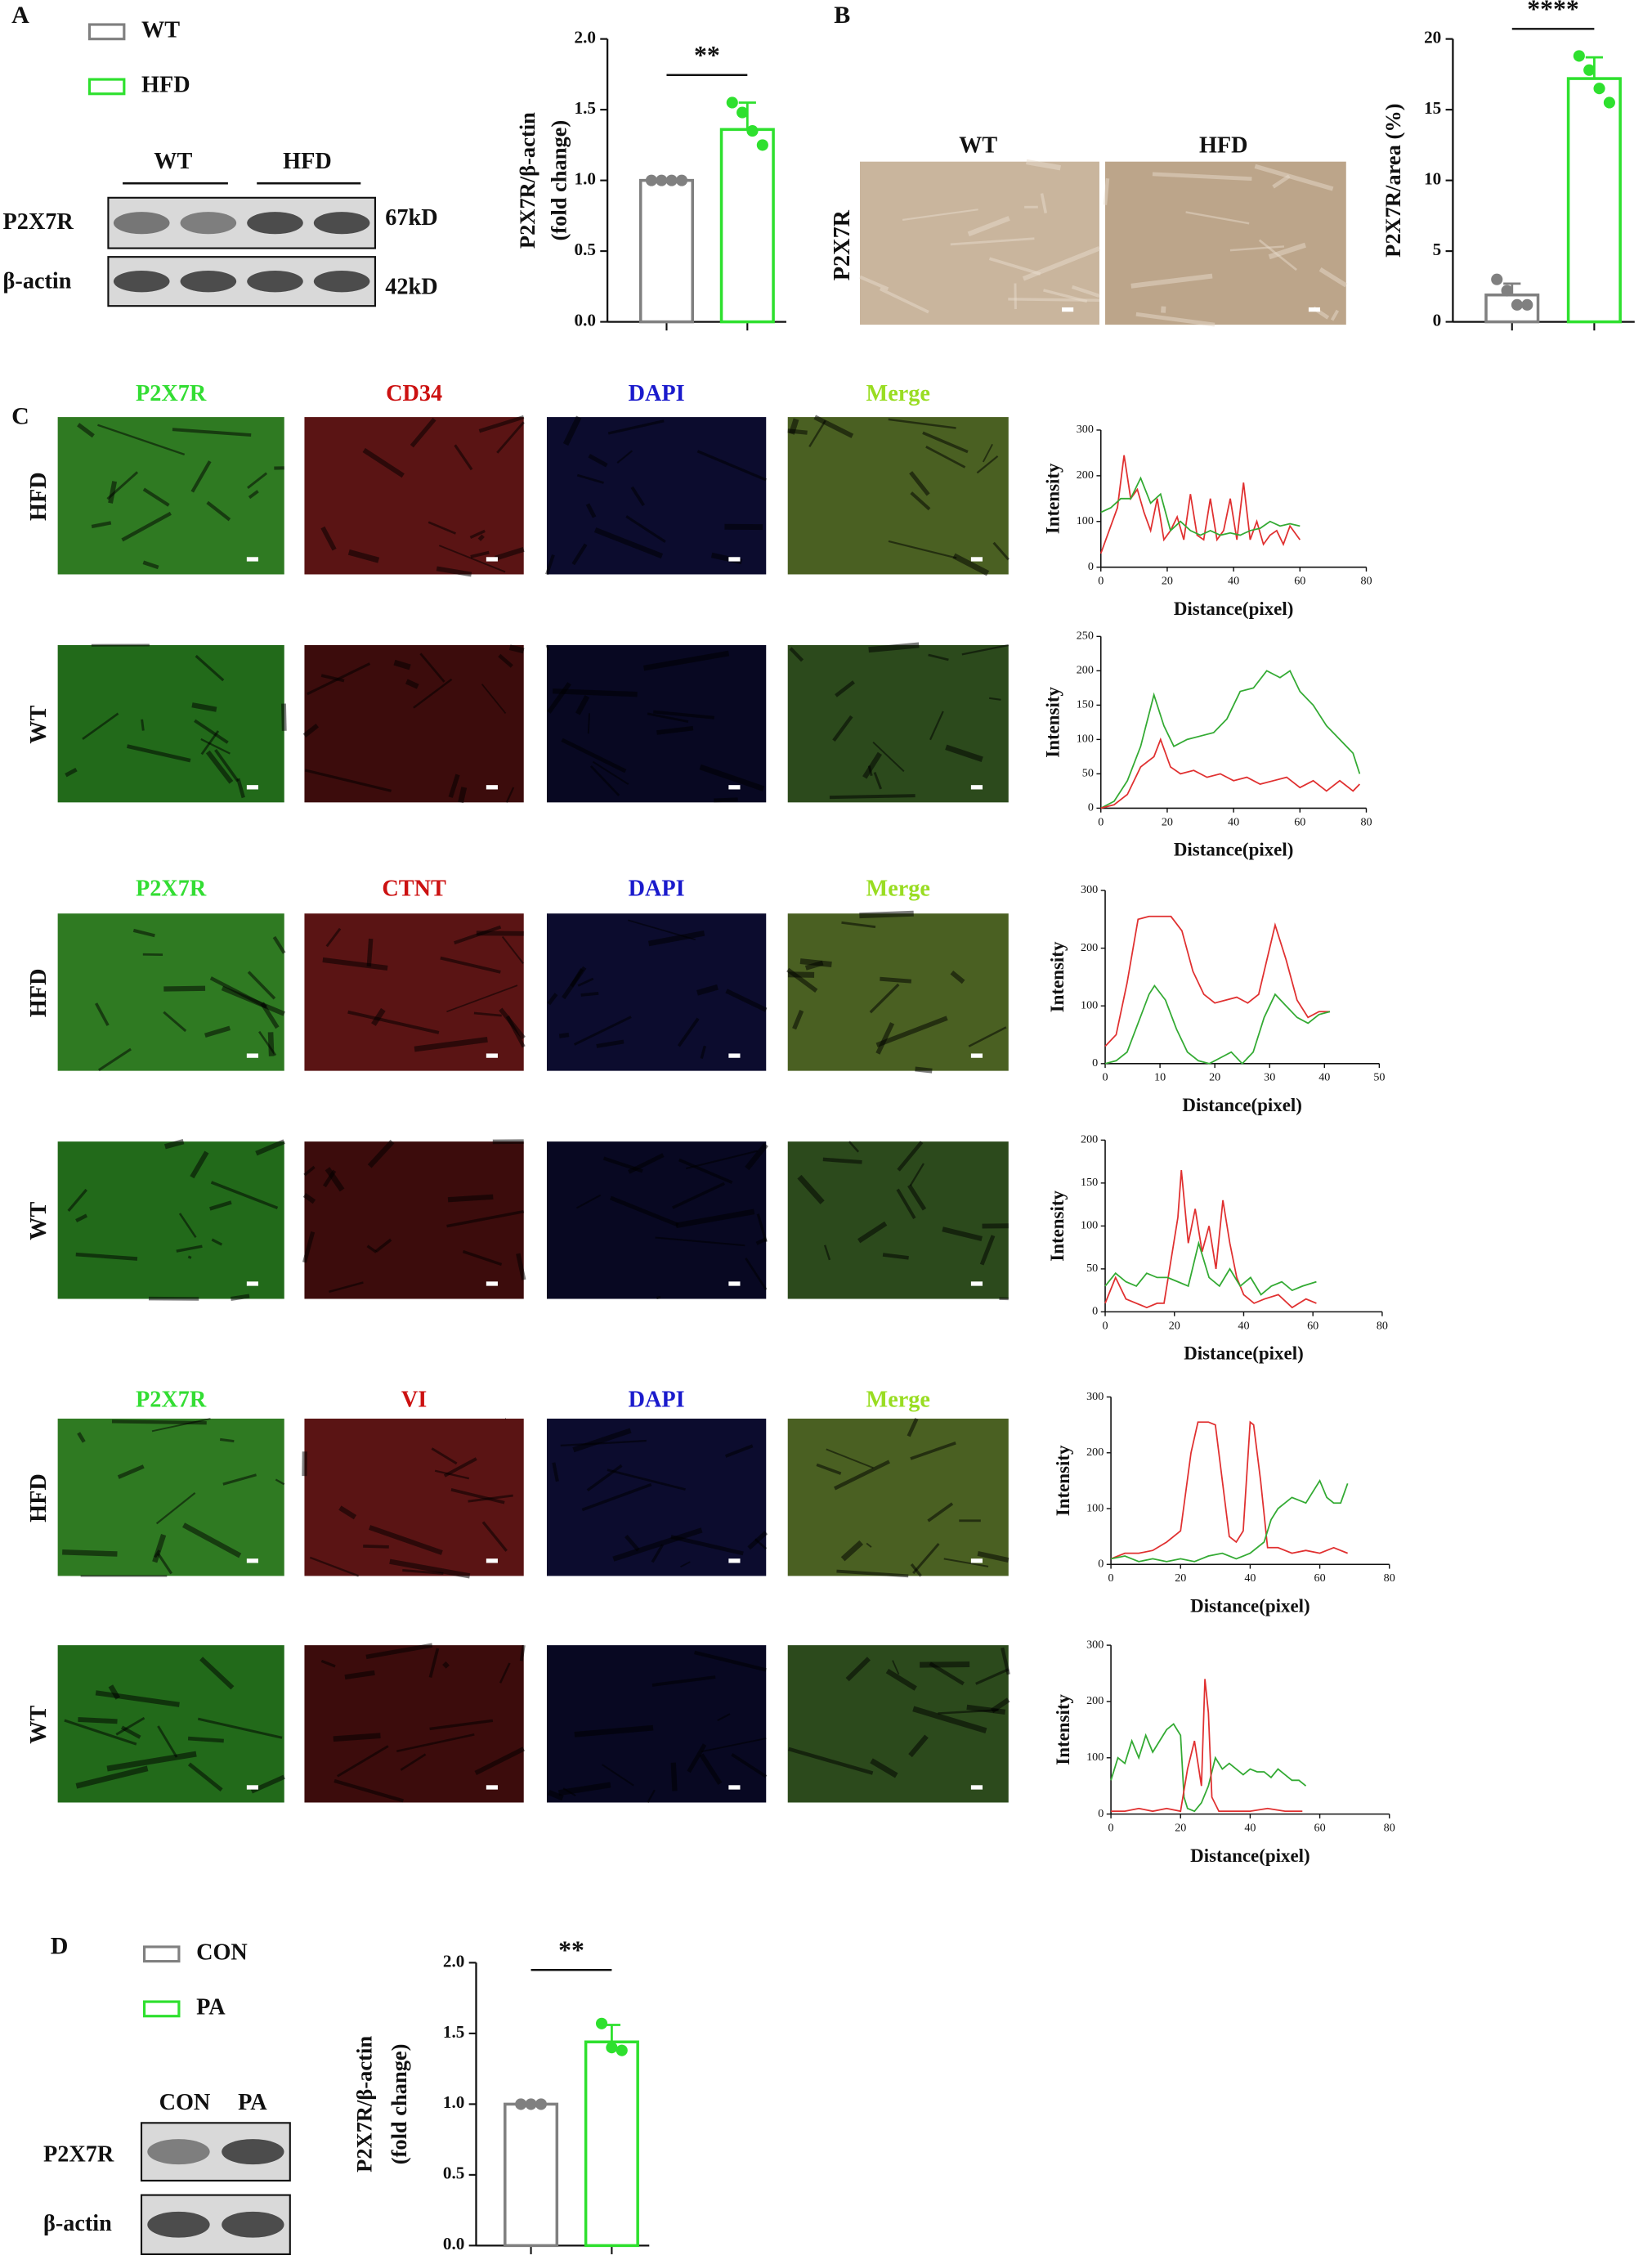 The height and width of the screenshot is (2260, 1652). Describe the element at coordinates (38, 1497) in the screenshot. I see `image-row-label: HFD` at that location.